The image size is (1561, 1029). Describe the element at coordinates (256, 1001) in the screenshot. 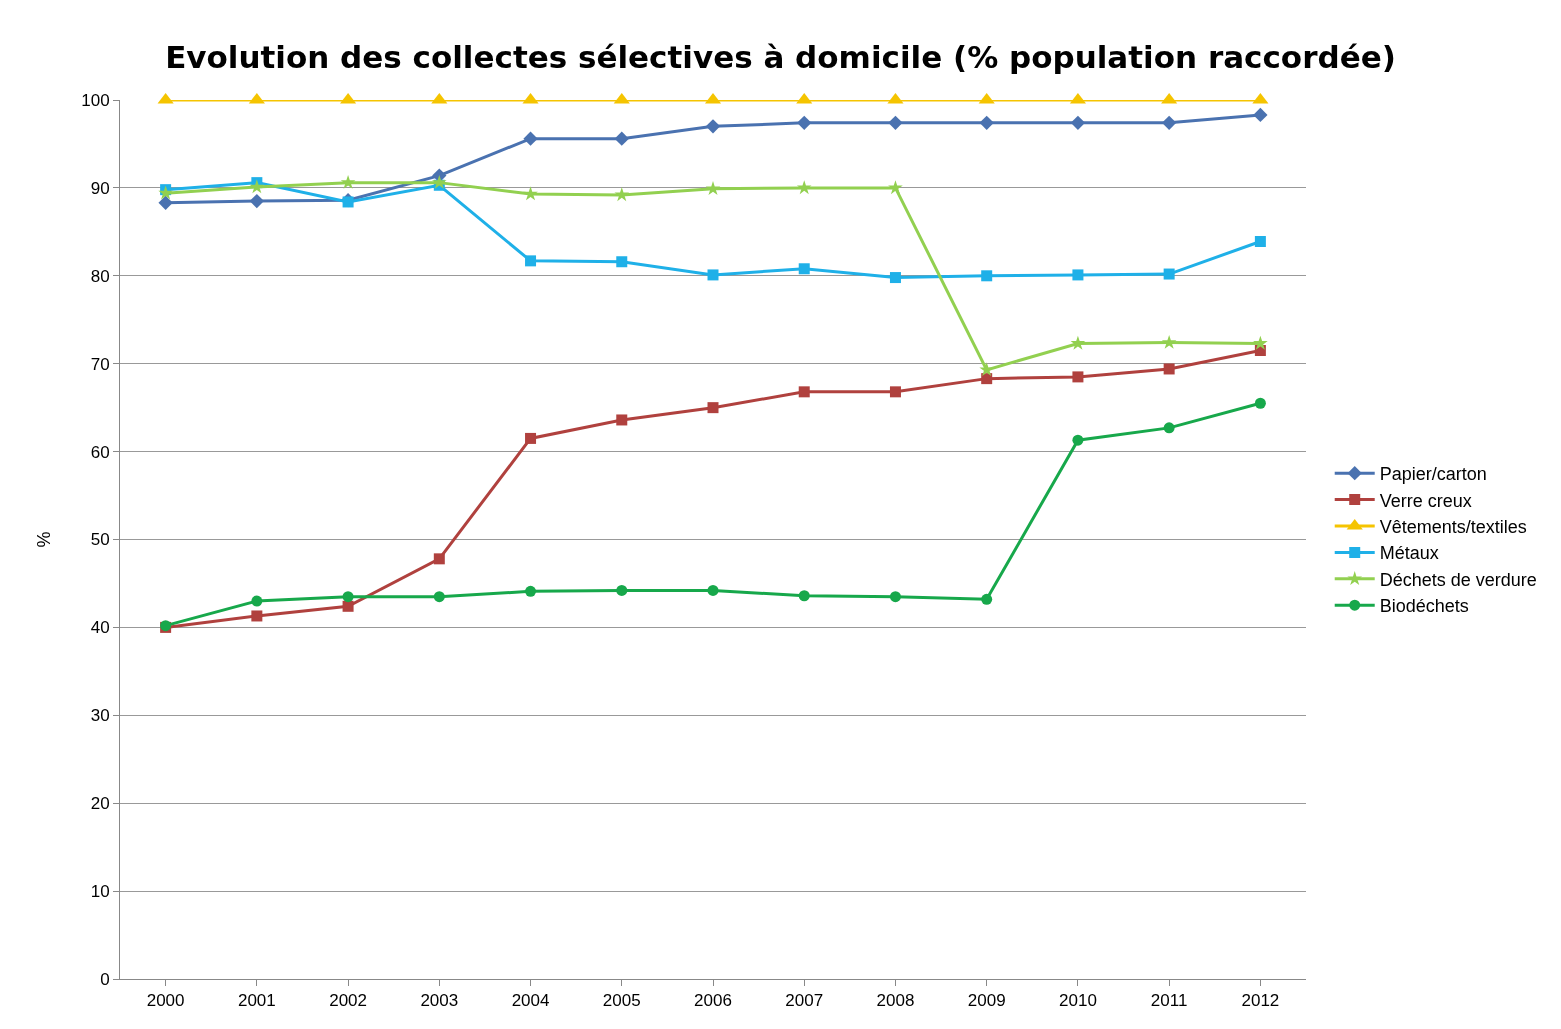

I see `x-tick-label: 2001` at that location.